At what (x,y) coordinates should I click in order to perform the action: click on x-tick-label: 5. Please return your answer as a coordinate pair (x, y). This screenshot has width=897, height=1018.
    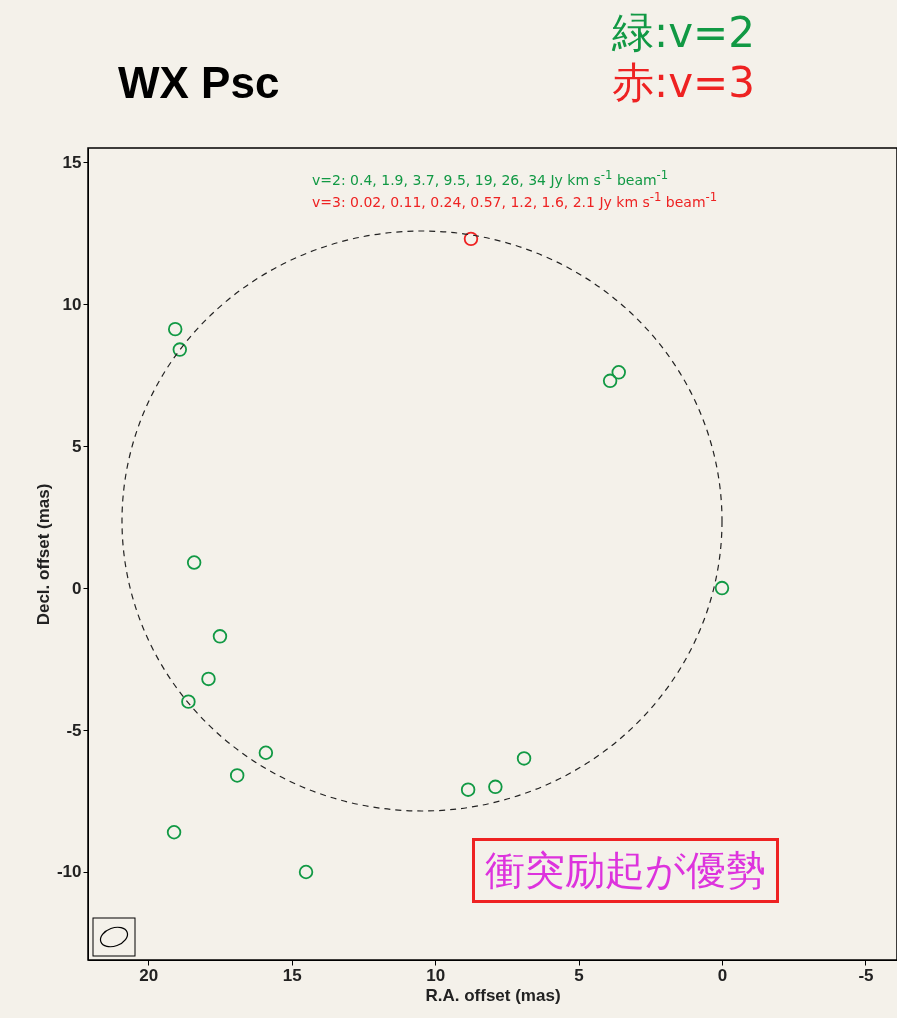
    Looking at the image, I should click on (579, 975).